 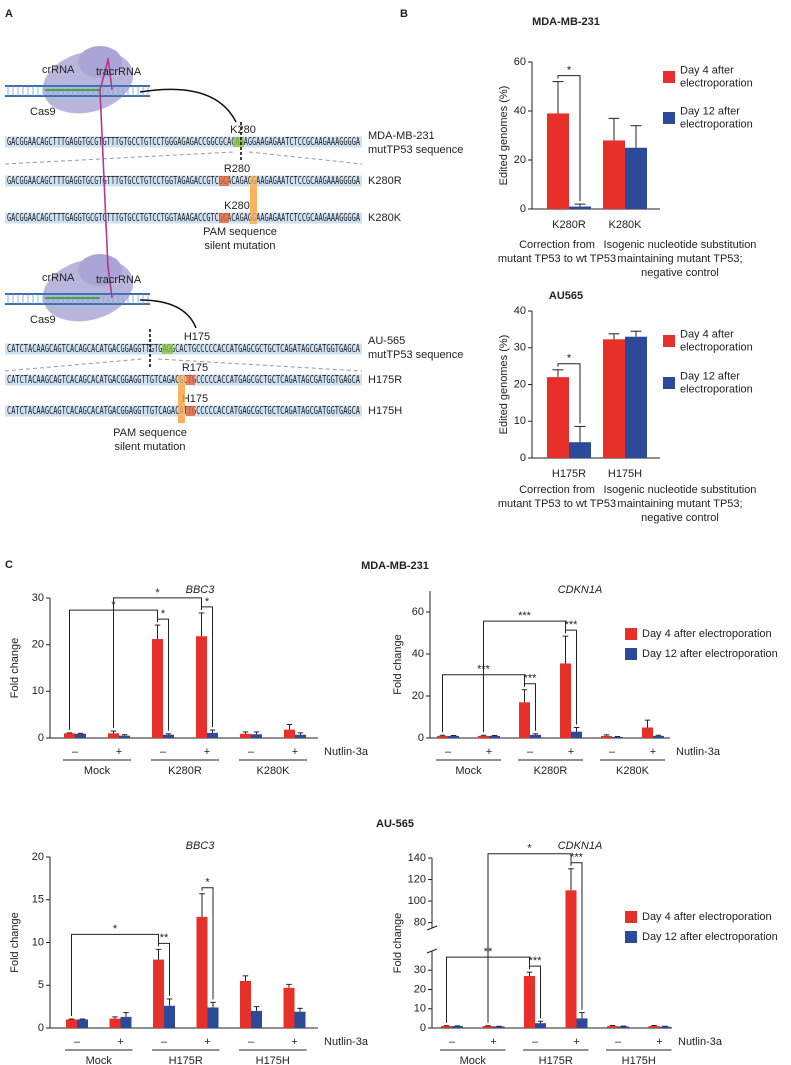 I want to click on site-label: K280, so click(x=237, y=206).